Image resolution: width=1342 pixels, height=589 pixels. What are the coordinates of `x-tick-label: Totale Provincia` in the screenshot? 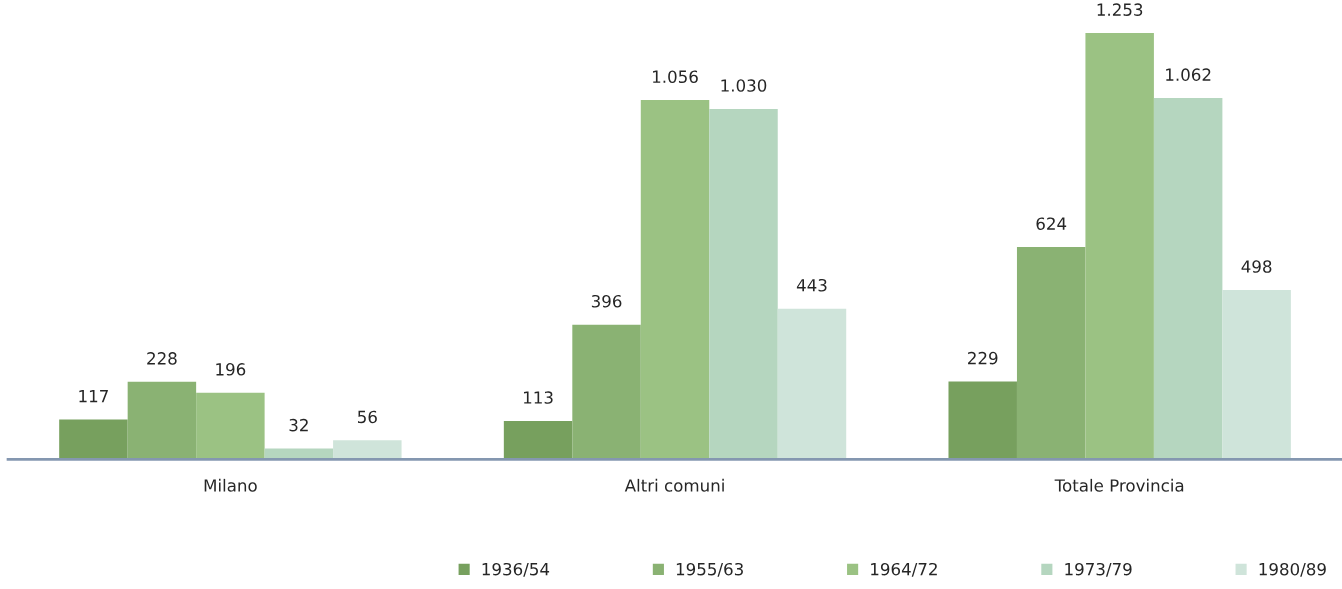 It's located at (1119, 485).